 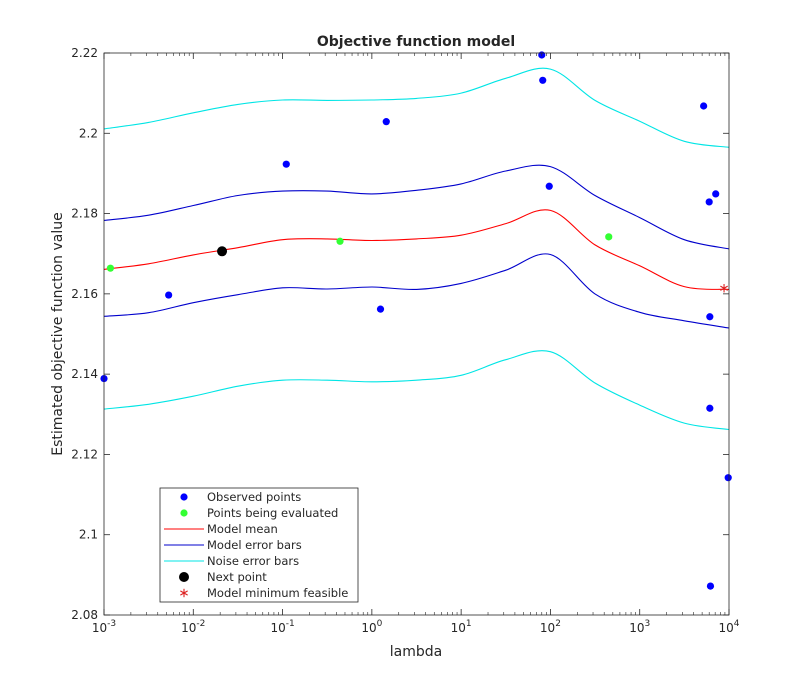 What do you see at coordinates (193, 627) in the screenshot?
I see `x-tick-label: 10⁻²` at bounding box center [193, 627].